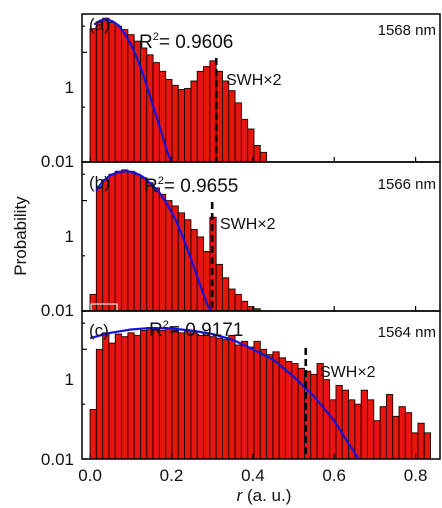 The width and height of the screenshot is (442, 508). I want to click on panel-a-ytick-001: 0.01, so click(57, 161).